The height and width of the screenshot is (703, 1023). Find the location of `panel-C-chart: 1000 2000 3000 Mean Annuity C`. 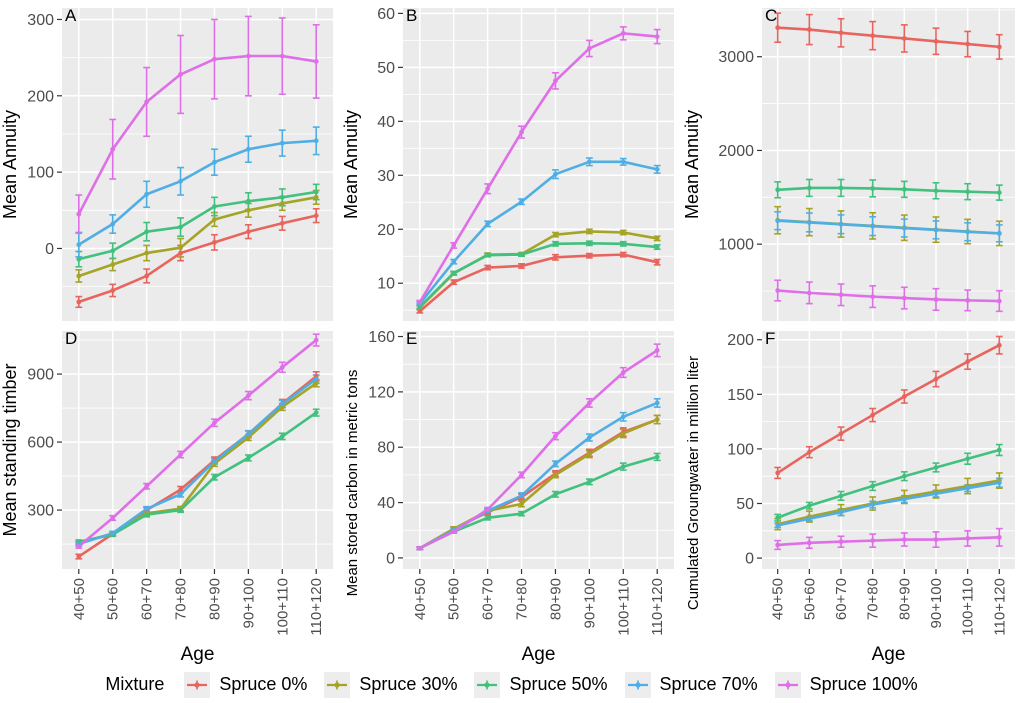

panel-C-chart: 1000 2000 3000 Mean Annuity C is located at coordinates (848, 163).